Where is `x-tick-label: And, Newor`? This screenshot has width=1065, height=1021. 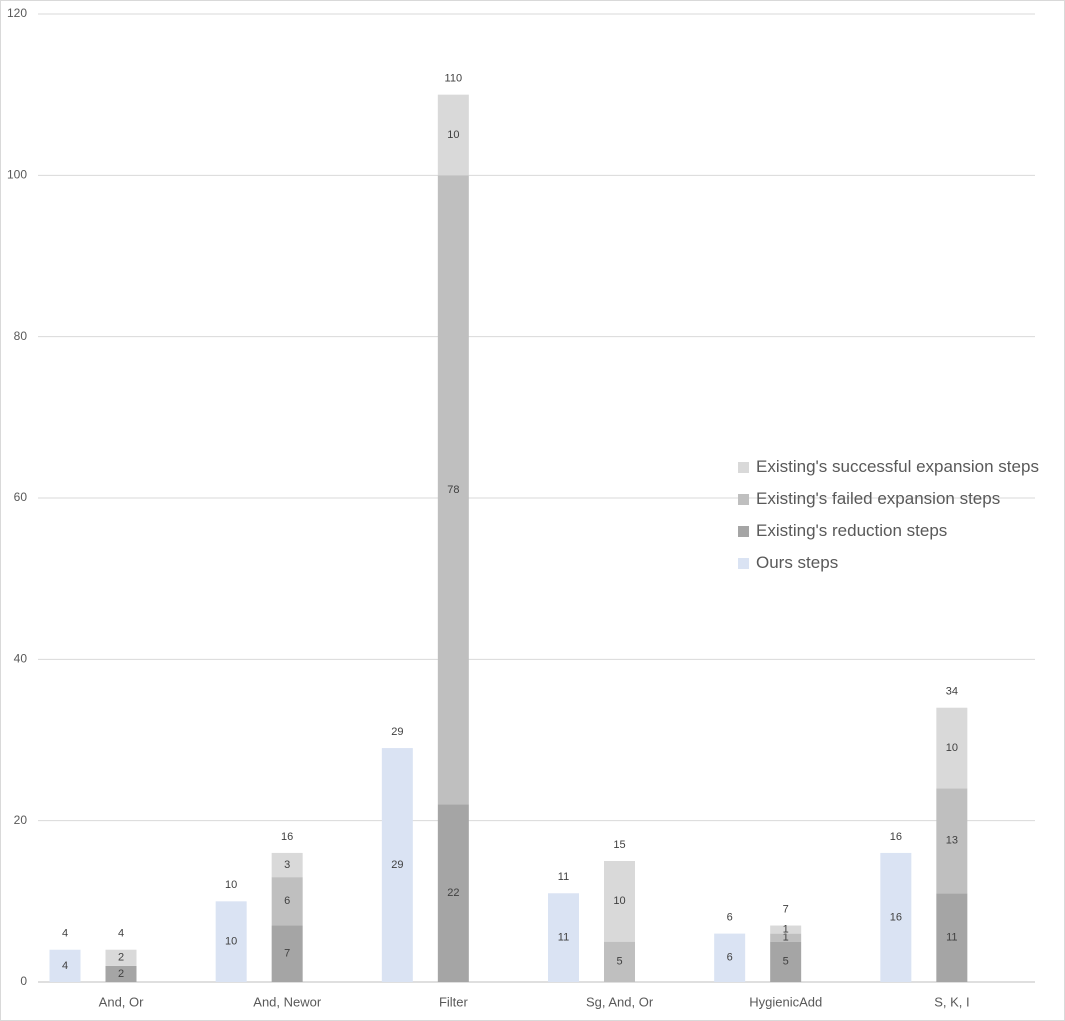 x-tick-label: And, Newor is located at coordinates (287, 1001).